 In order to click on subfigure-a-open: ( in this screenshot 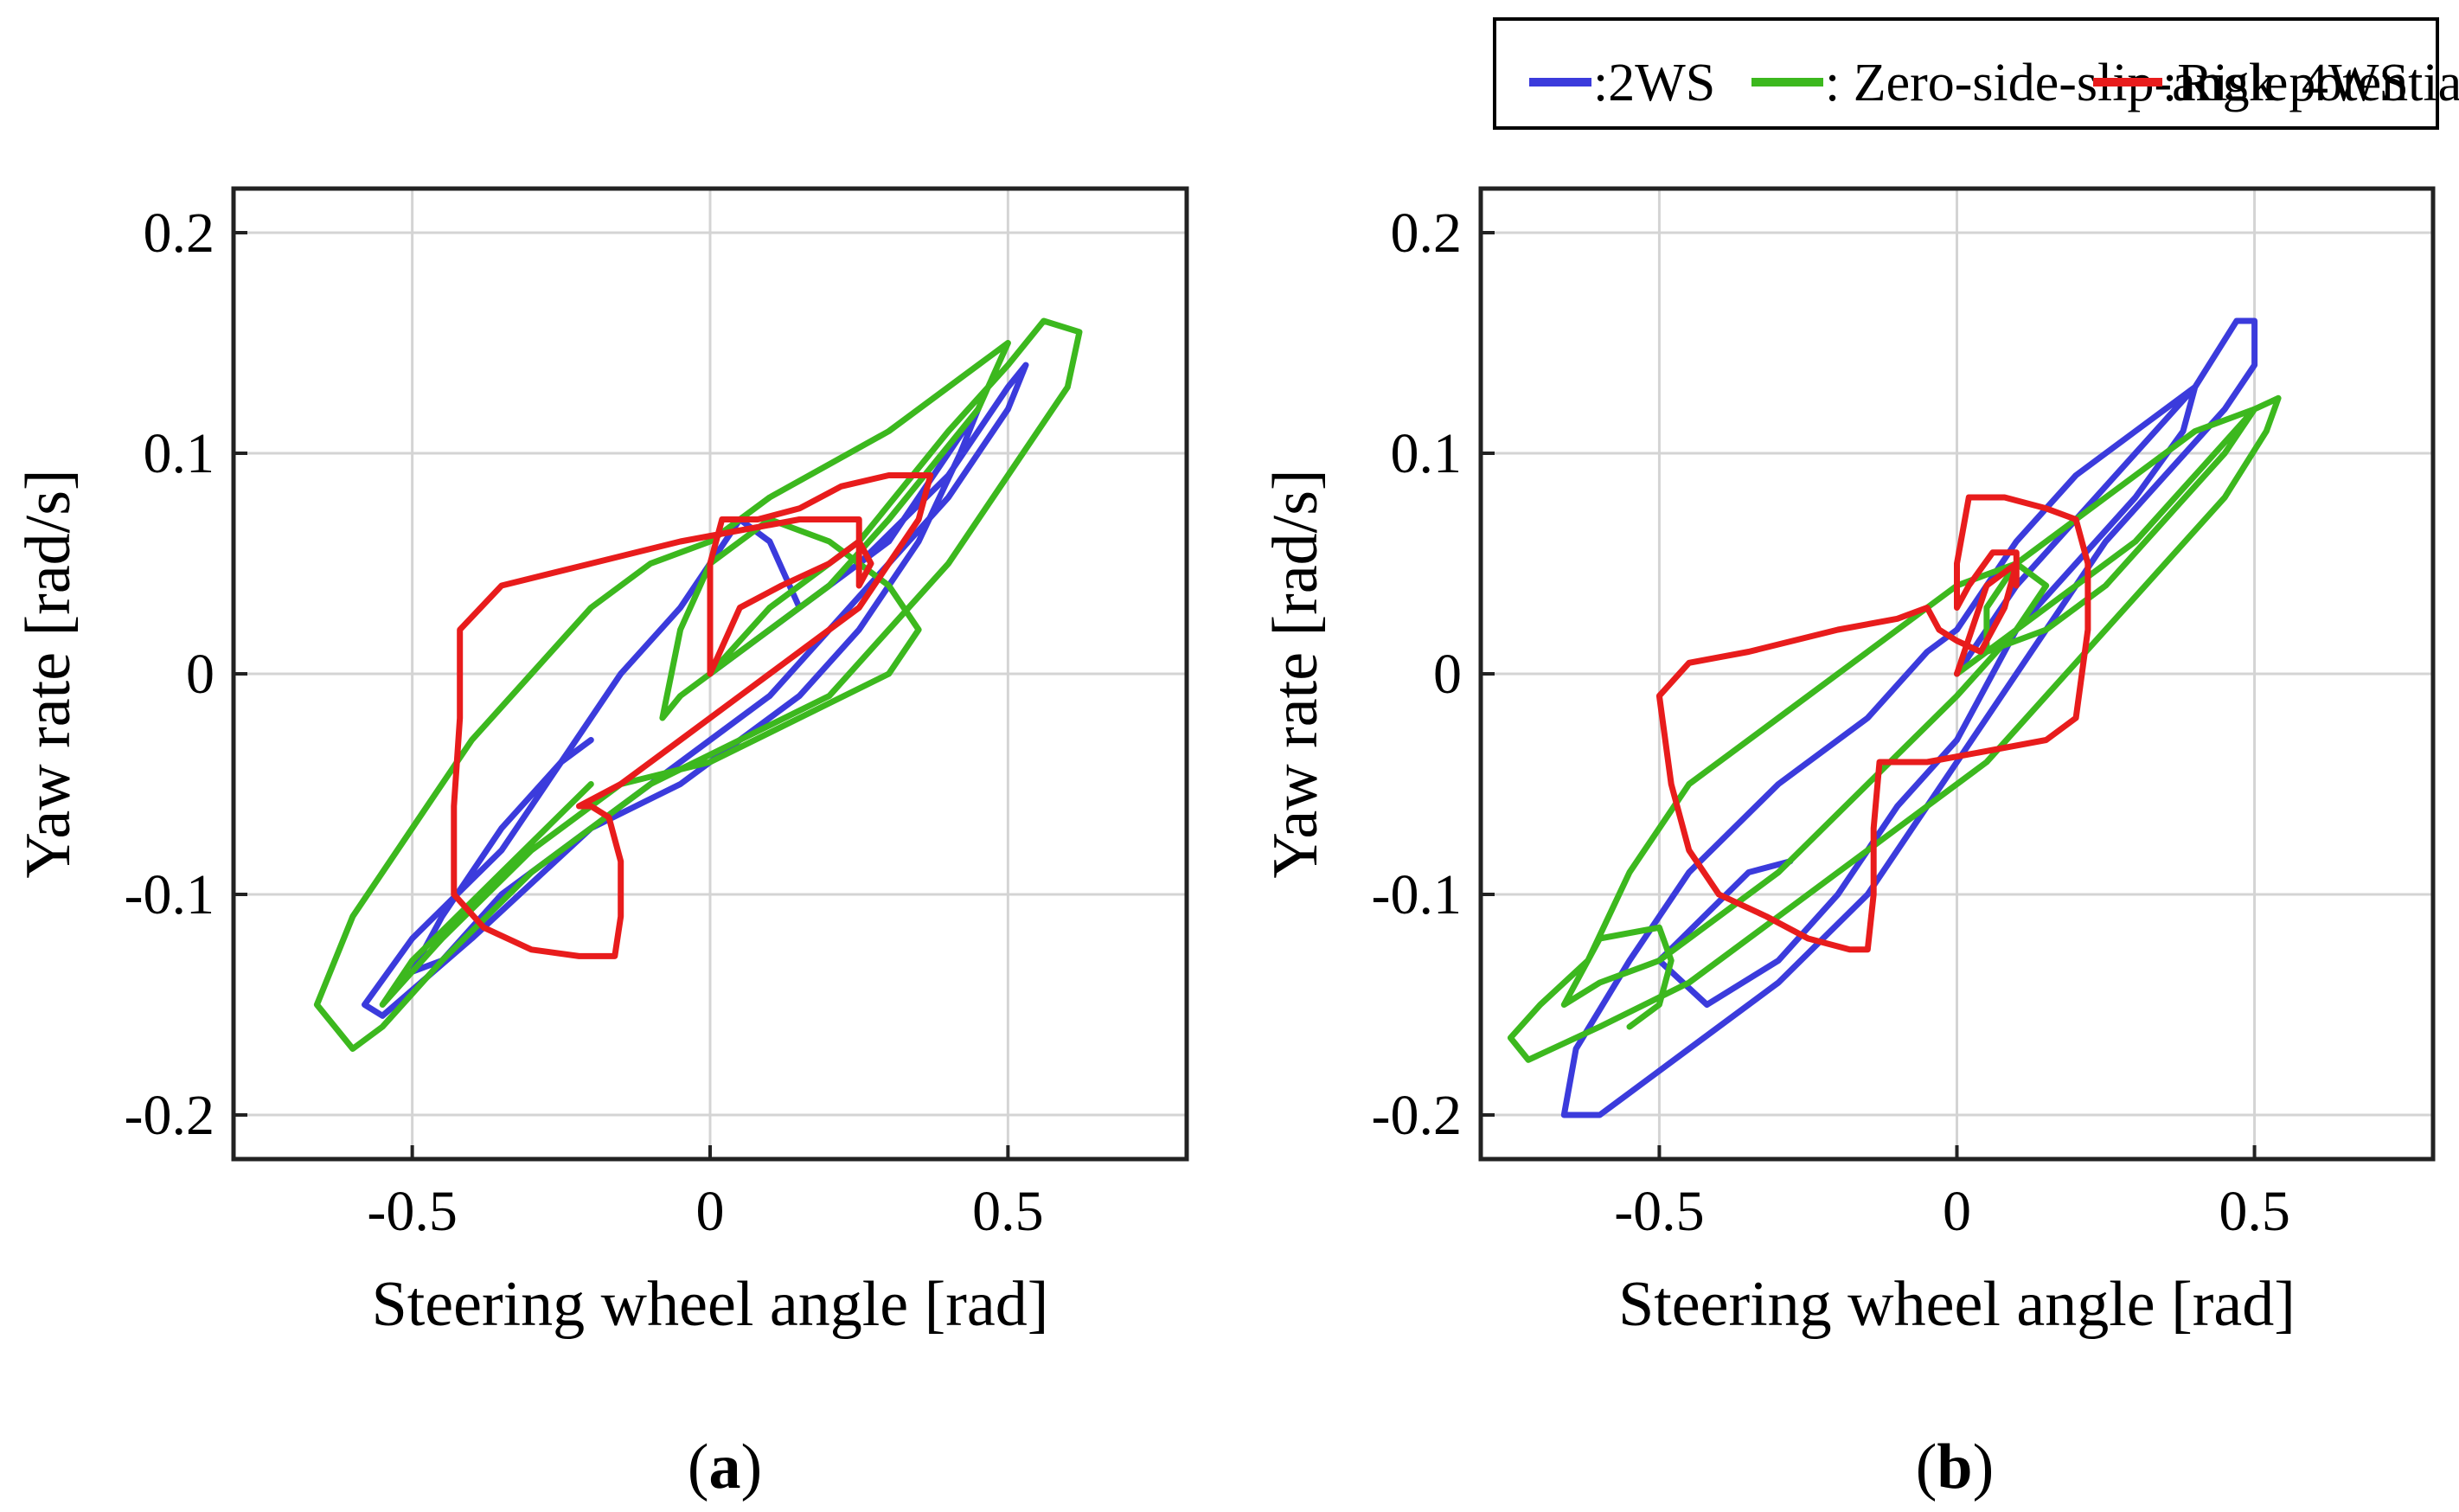, I will do `click(699, 1467)`.